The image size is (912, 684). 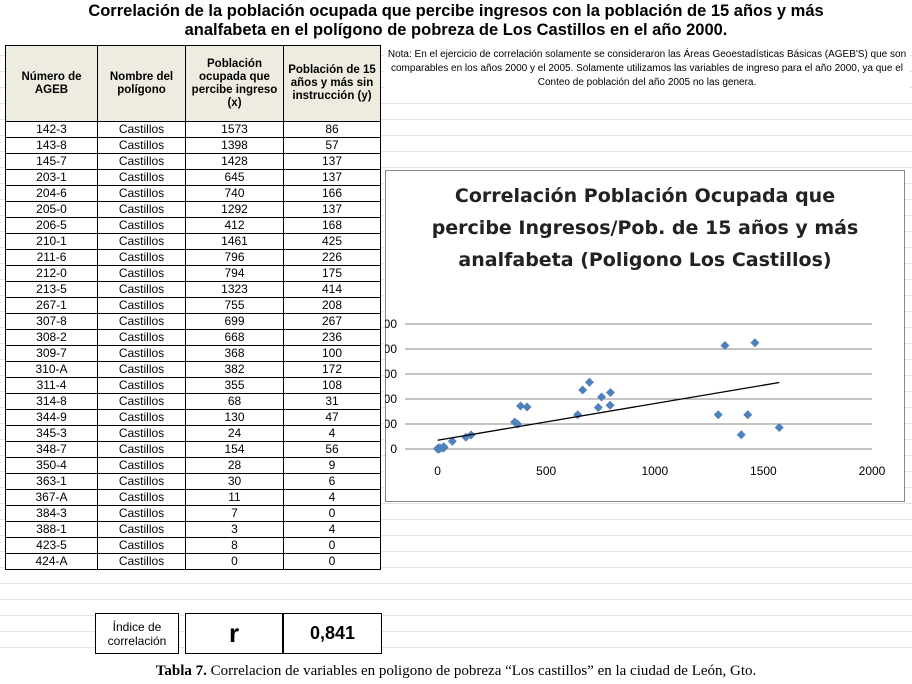 What do you see at coordinates (332, 369) in the screenshot?
I see `table-cell: 172` at bounding box center [332, 369].